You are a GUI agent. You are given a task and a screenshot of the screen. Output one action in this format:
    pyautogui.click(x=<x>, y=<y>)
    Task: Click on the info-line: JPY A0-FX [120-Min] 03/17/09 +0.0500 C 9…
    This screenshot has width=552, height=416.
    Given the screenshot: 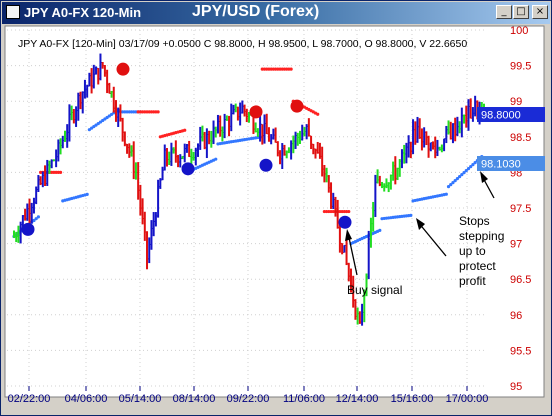 What is the action you would take?
    pyautogui.click(x=242, y=44)
    